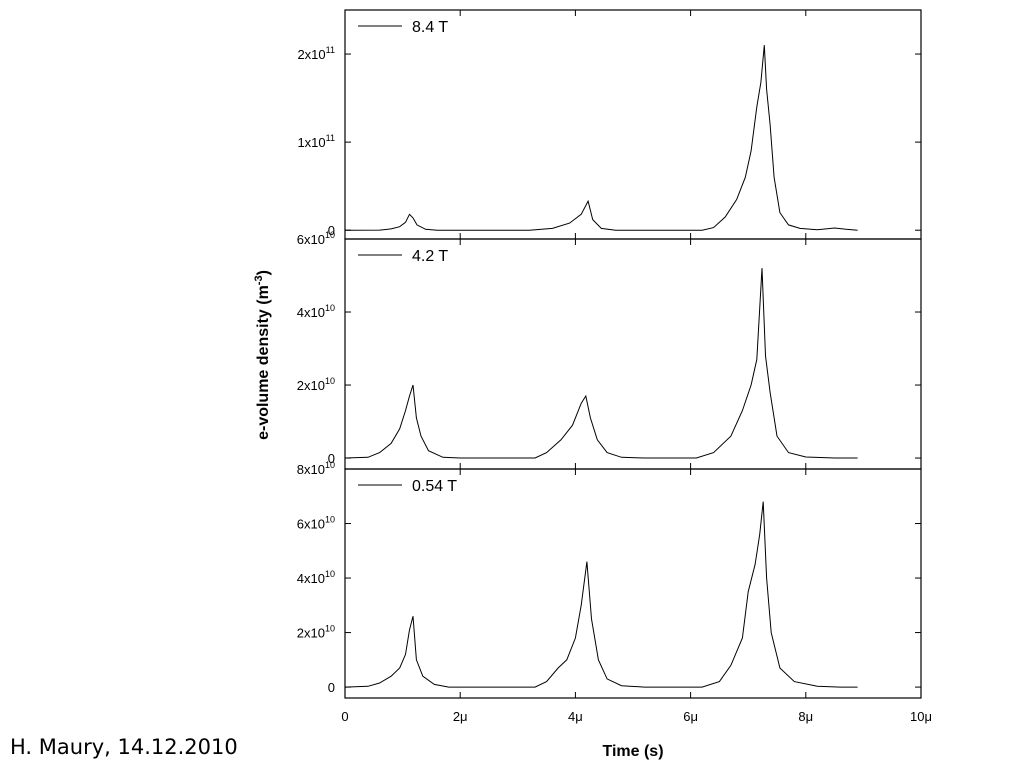  What do you see at coordinates (344, 716) in the screenshot?
I see `x-tick-label: 0` at bounding box center [344, 716].